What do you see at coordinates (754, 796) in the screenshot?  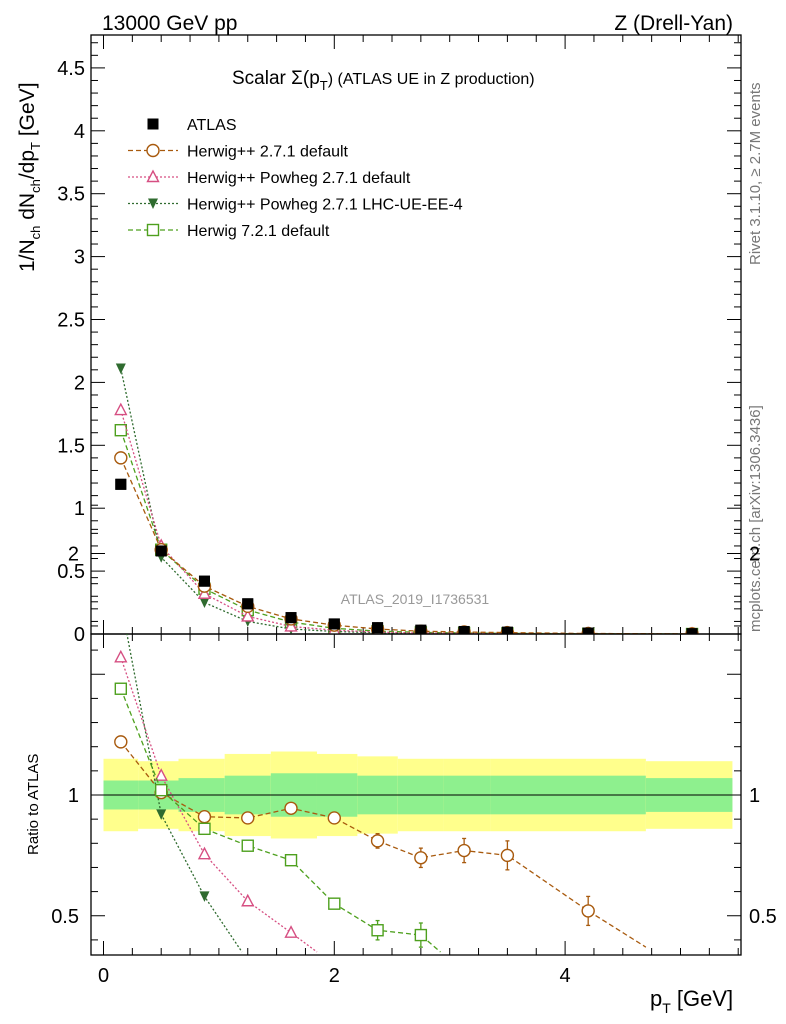 I see `ratio-y-tick-label-right: 1` at bounding box center [754, 796].